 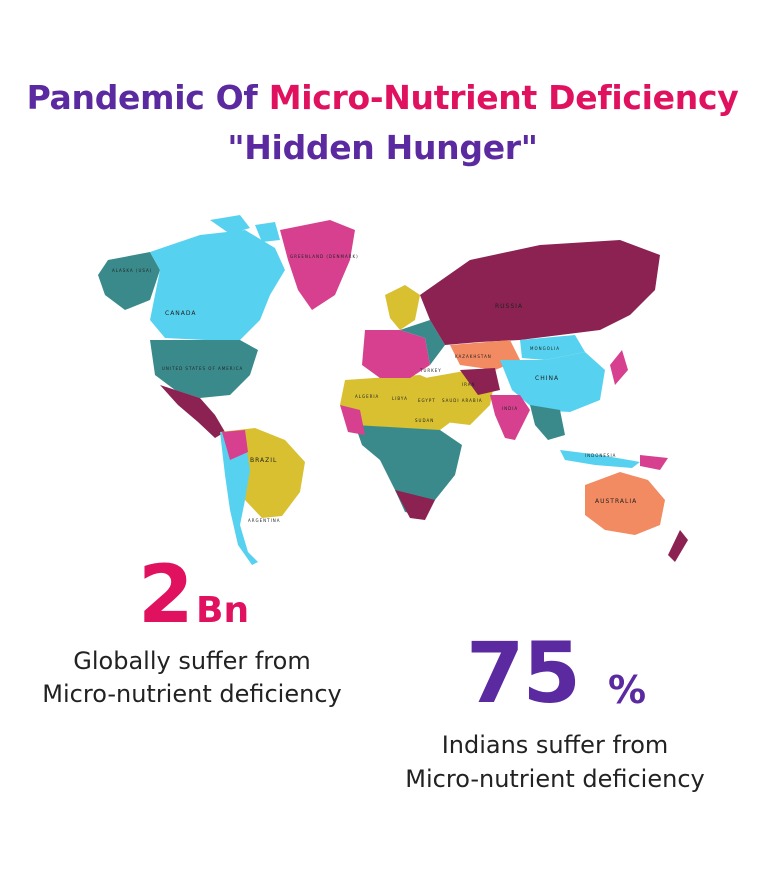 What do you see at coordinates (424, 420) in the screenshot?
I see `label-sudan: SUDAN` at bounding box center [424, 420].